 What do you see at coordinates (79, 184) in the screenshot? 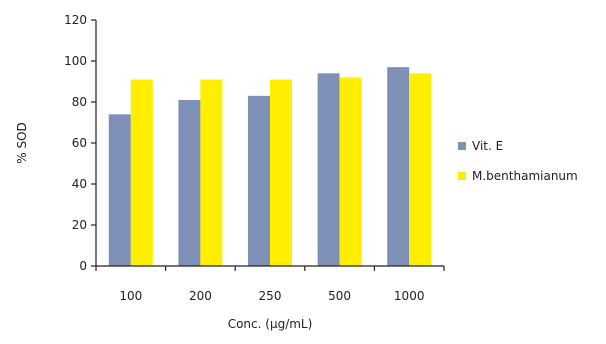
I see `y-tick-label: 40` at bounding box center [79, 184].